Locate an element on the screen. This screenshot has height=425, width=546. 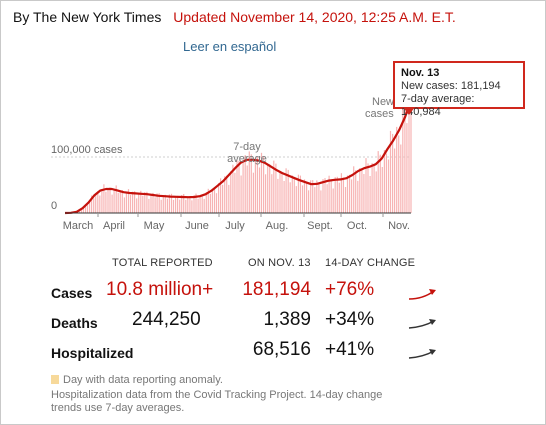
byline-author: By The New York Times is located at coordinates (87, 17).